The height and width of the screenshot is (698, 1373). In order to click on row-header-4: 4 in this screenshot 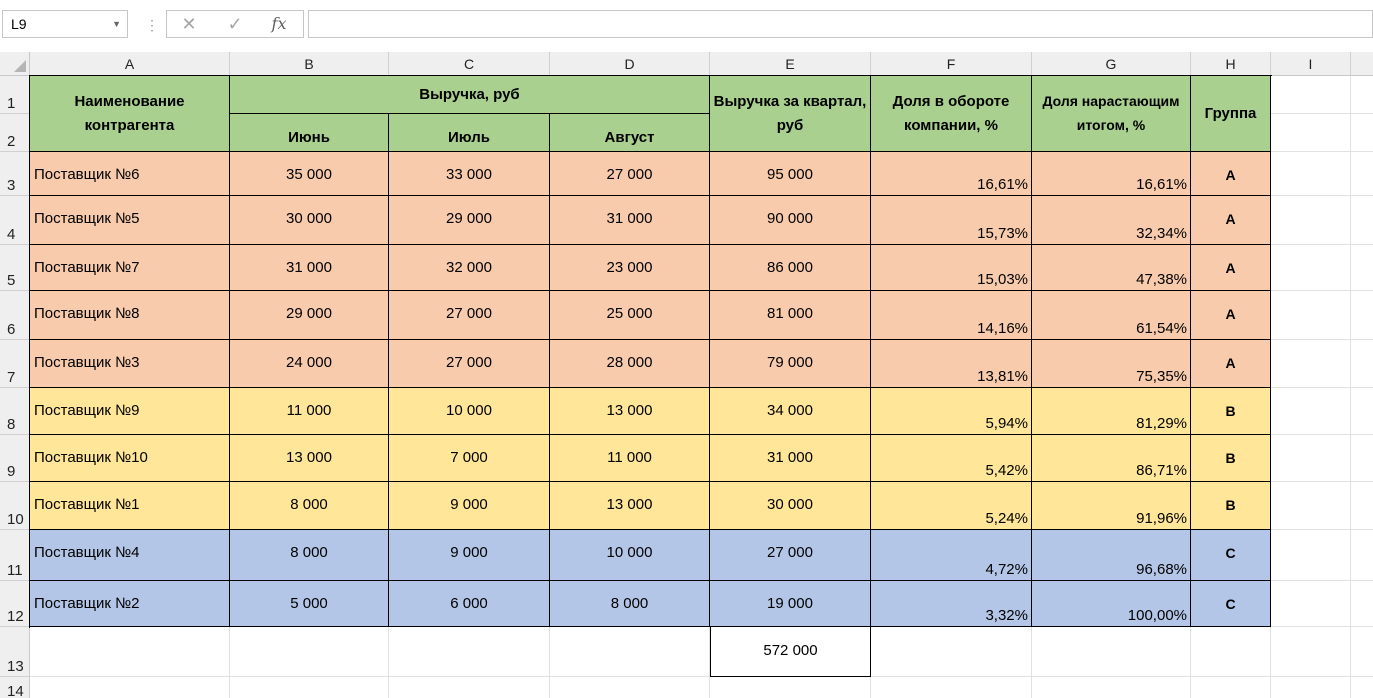, I will do `click(15, 220)`.